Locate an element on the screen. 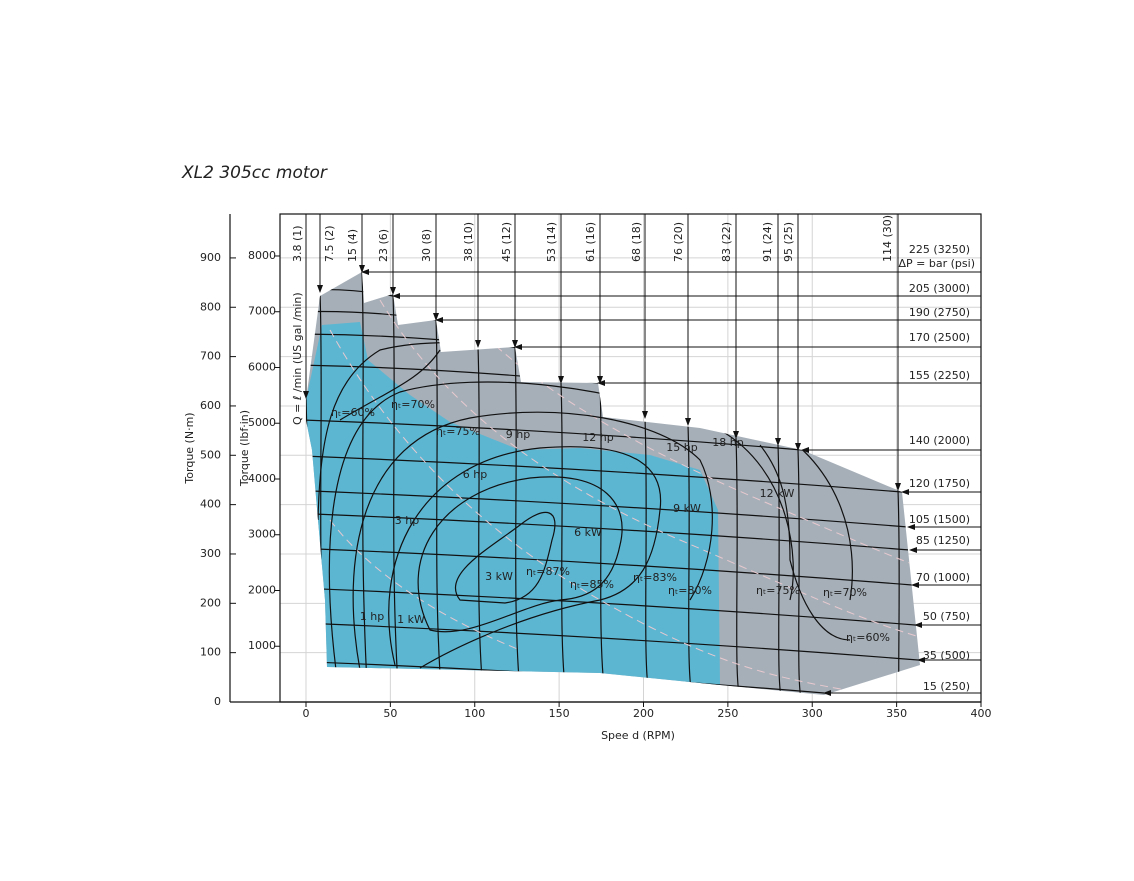 The image size is (1134, 881). pressure-label: 120 (1750) is located at coordinates (939, 483).